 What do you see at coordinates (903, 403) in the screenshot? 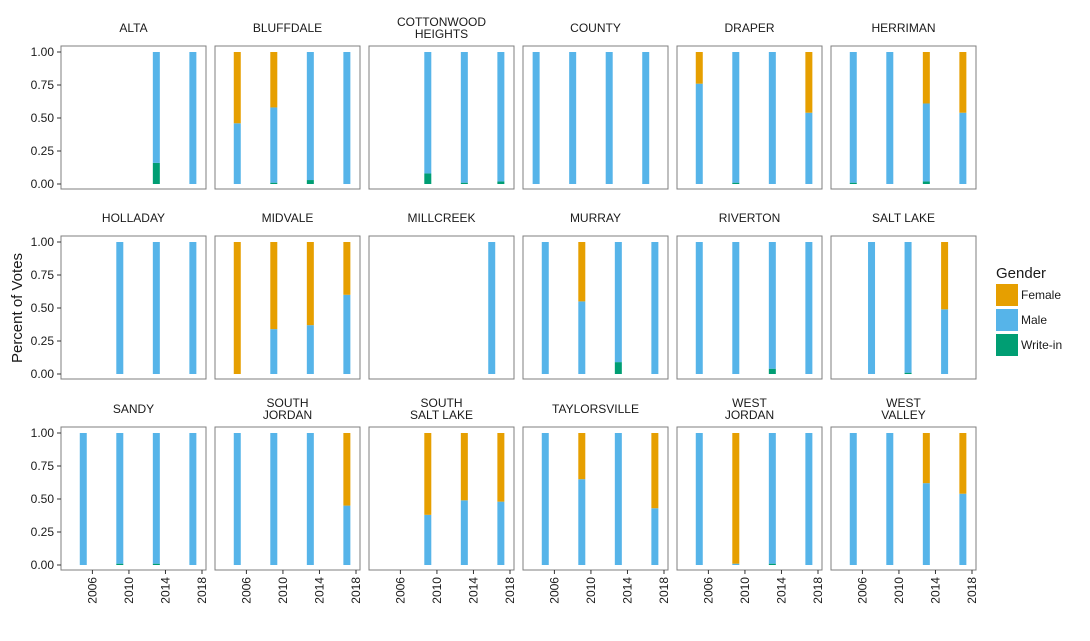
I see `facet-title: WEST` at bounding box center [903, 403].